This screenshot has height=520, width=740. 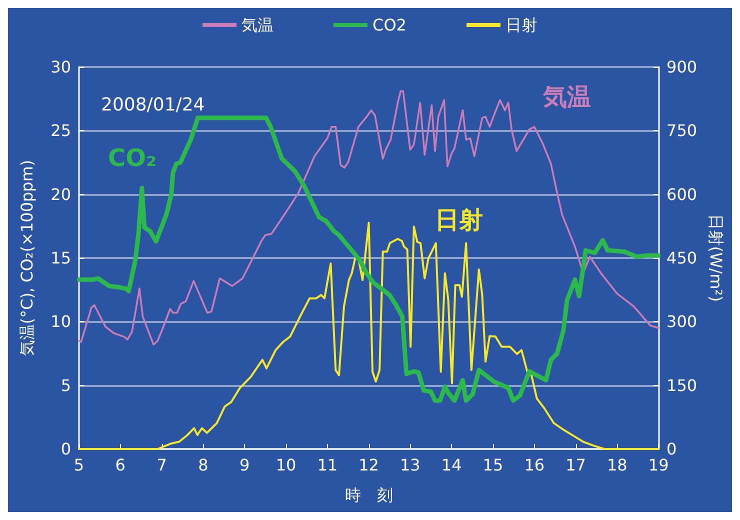 I want to click on y-tick-label: 0, so click(x=65, y=449).